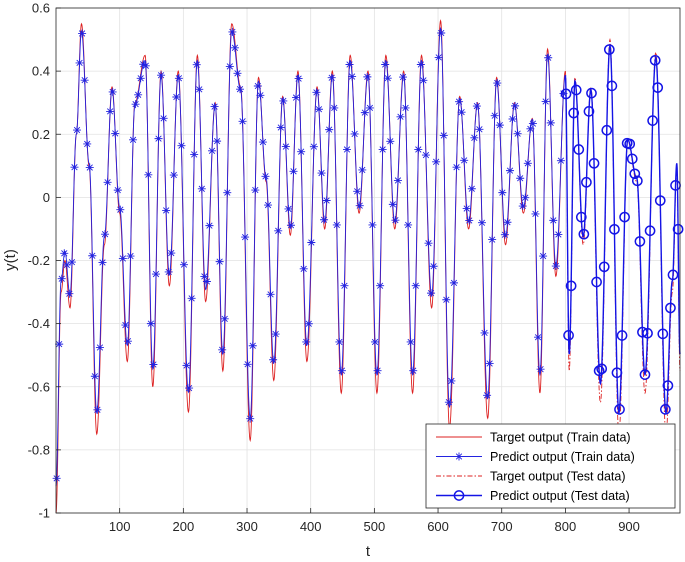 The height and width of the screenshot is (562, 685). Describe the element at coordinates (10, 260) in the screenshot. I see `y-axis-label: y(t)` at that location.